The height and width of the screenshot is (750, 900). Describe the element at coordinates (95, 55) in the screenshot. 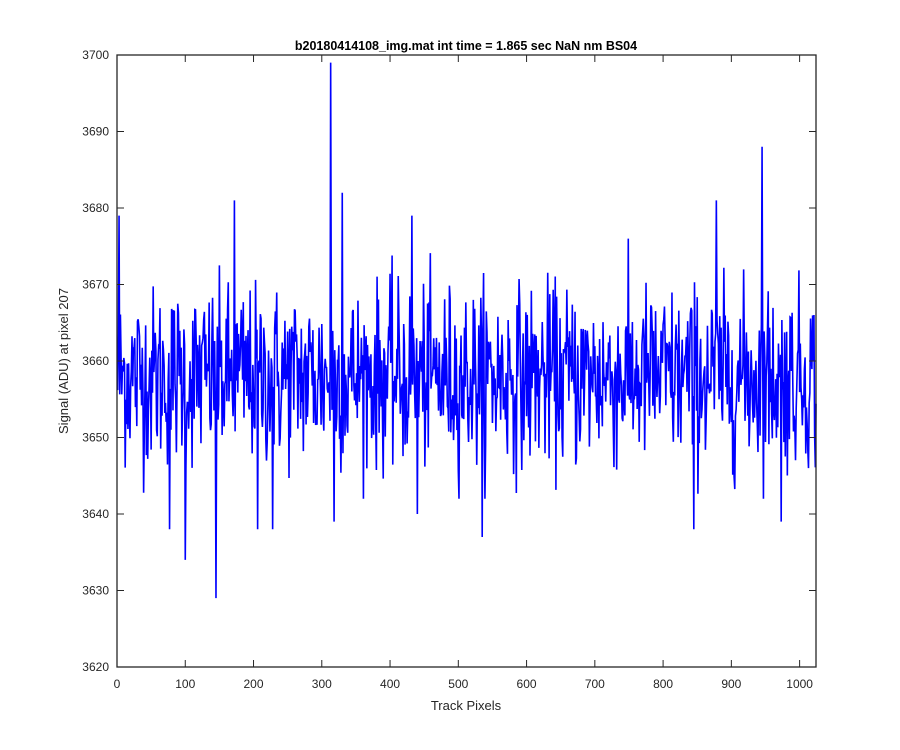

I see `y-tick-label: 3700` at that location.